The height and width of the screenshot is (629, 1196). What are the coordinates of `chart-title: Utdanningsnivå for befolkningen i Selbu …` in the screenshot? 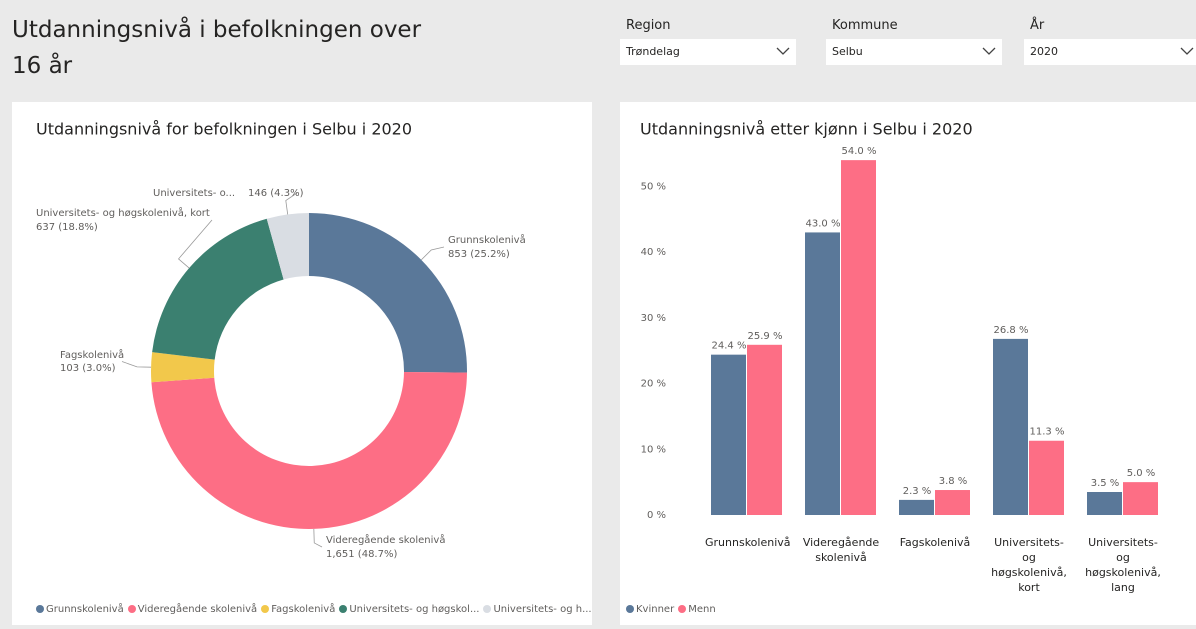 It's located at (224, 129).